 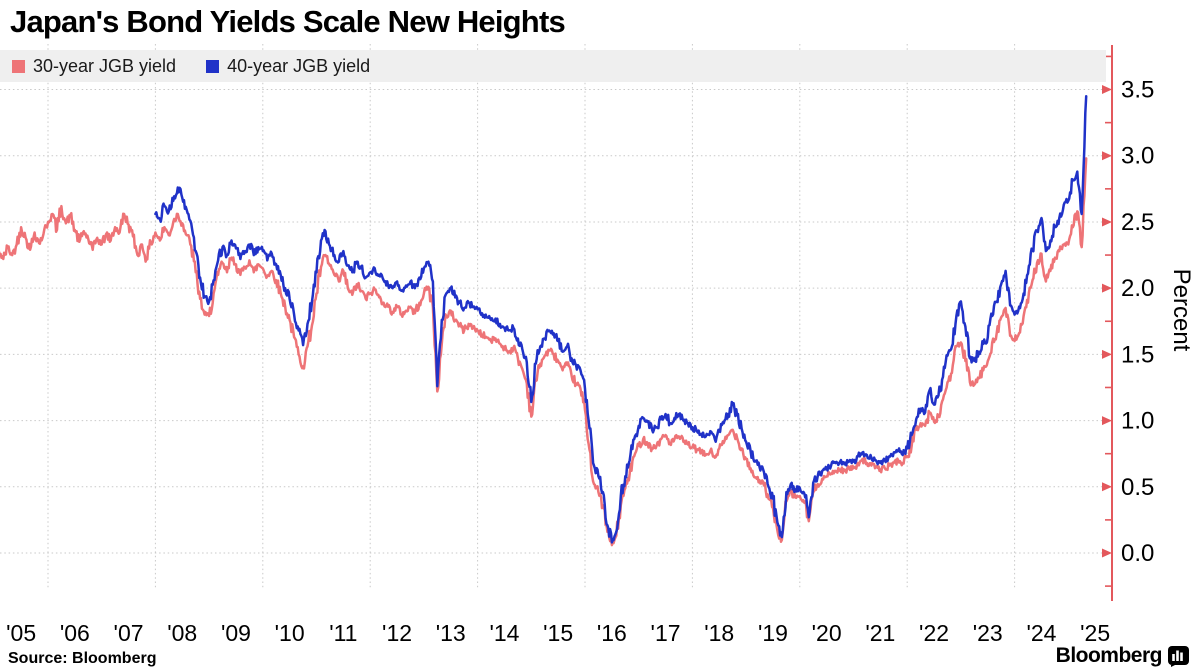 What do you see at coordinates (1181, 310) in the screenshot?
I see `y-axis-title: Percent` at bounding box center [1181, 310].